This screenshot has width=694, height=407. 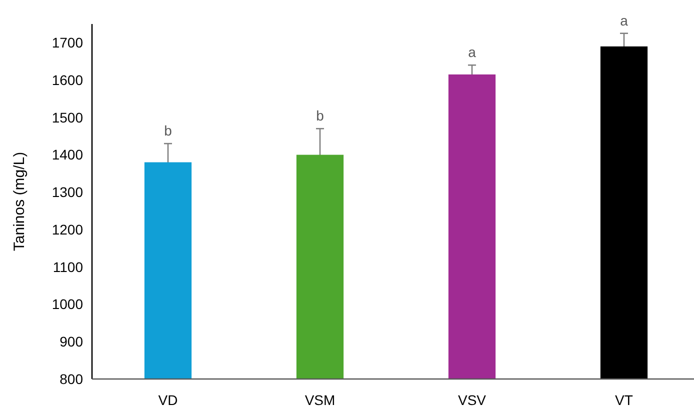 I want to click on y-tick-label: 1100, so click(x=68, y=266).